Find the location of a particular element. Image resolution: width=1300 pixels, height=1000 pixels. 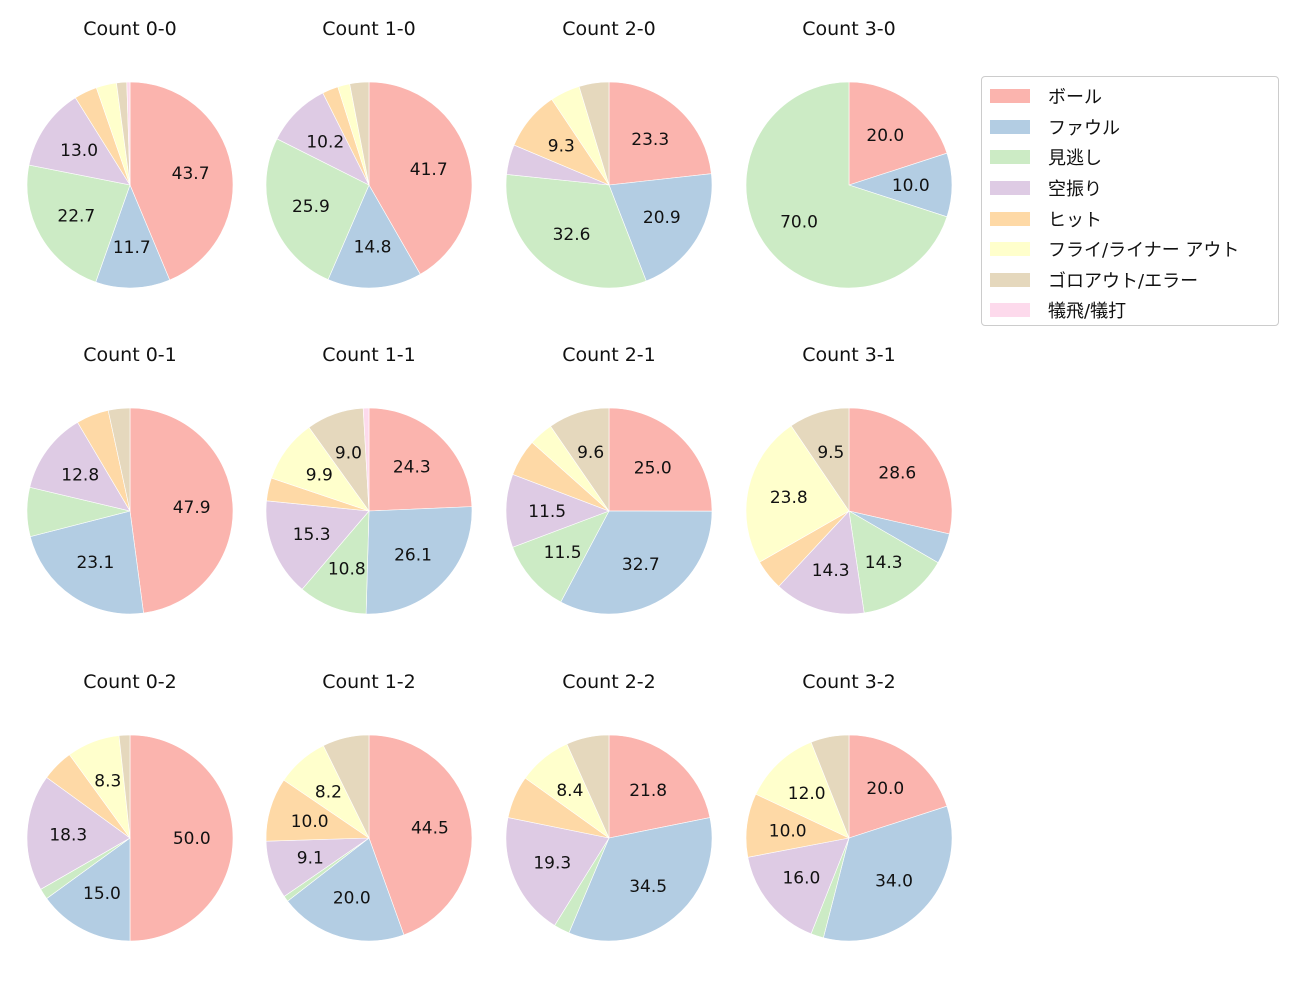

slice-label: 25.0 is located at coordinates (653, 468).